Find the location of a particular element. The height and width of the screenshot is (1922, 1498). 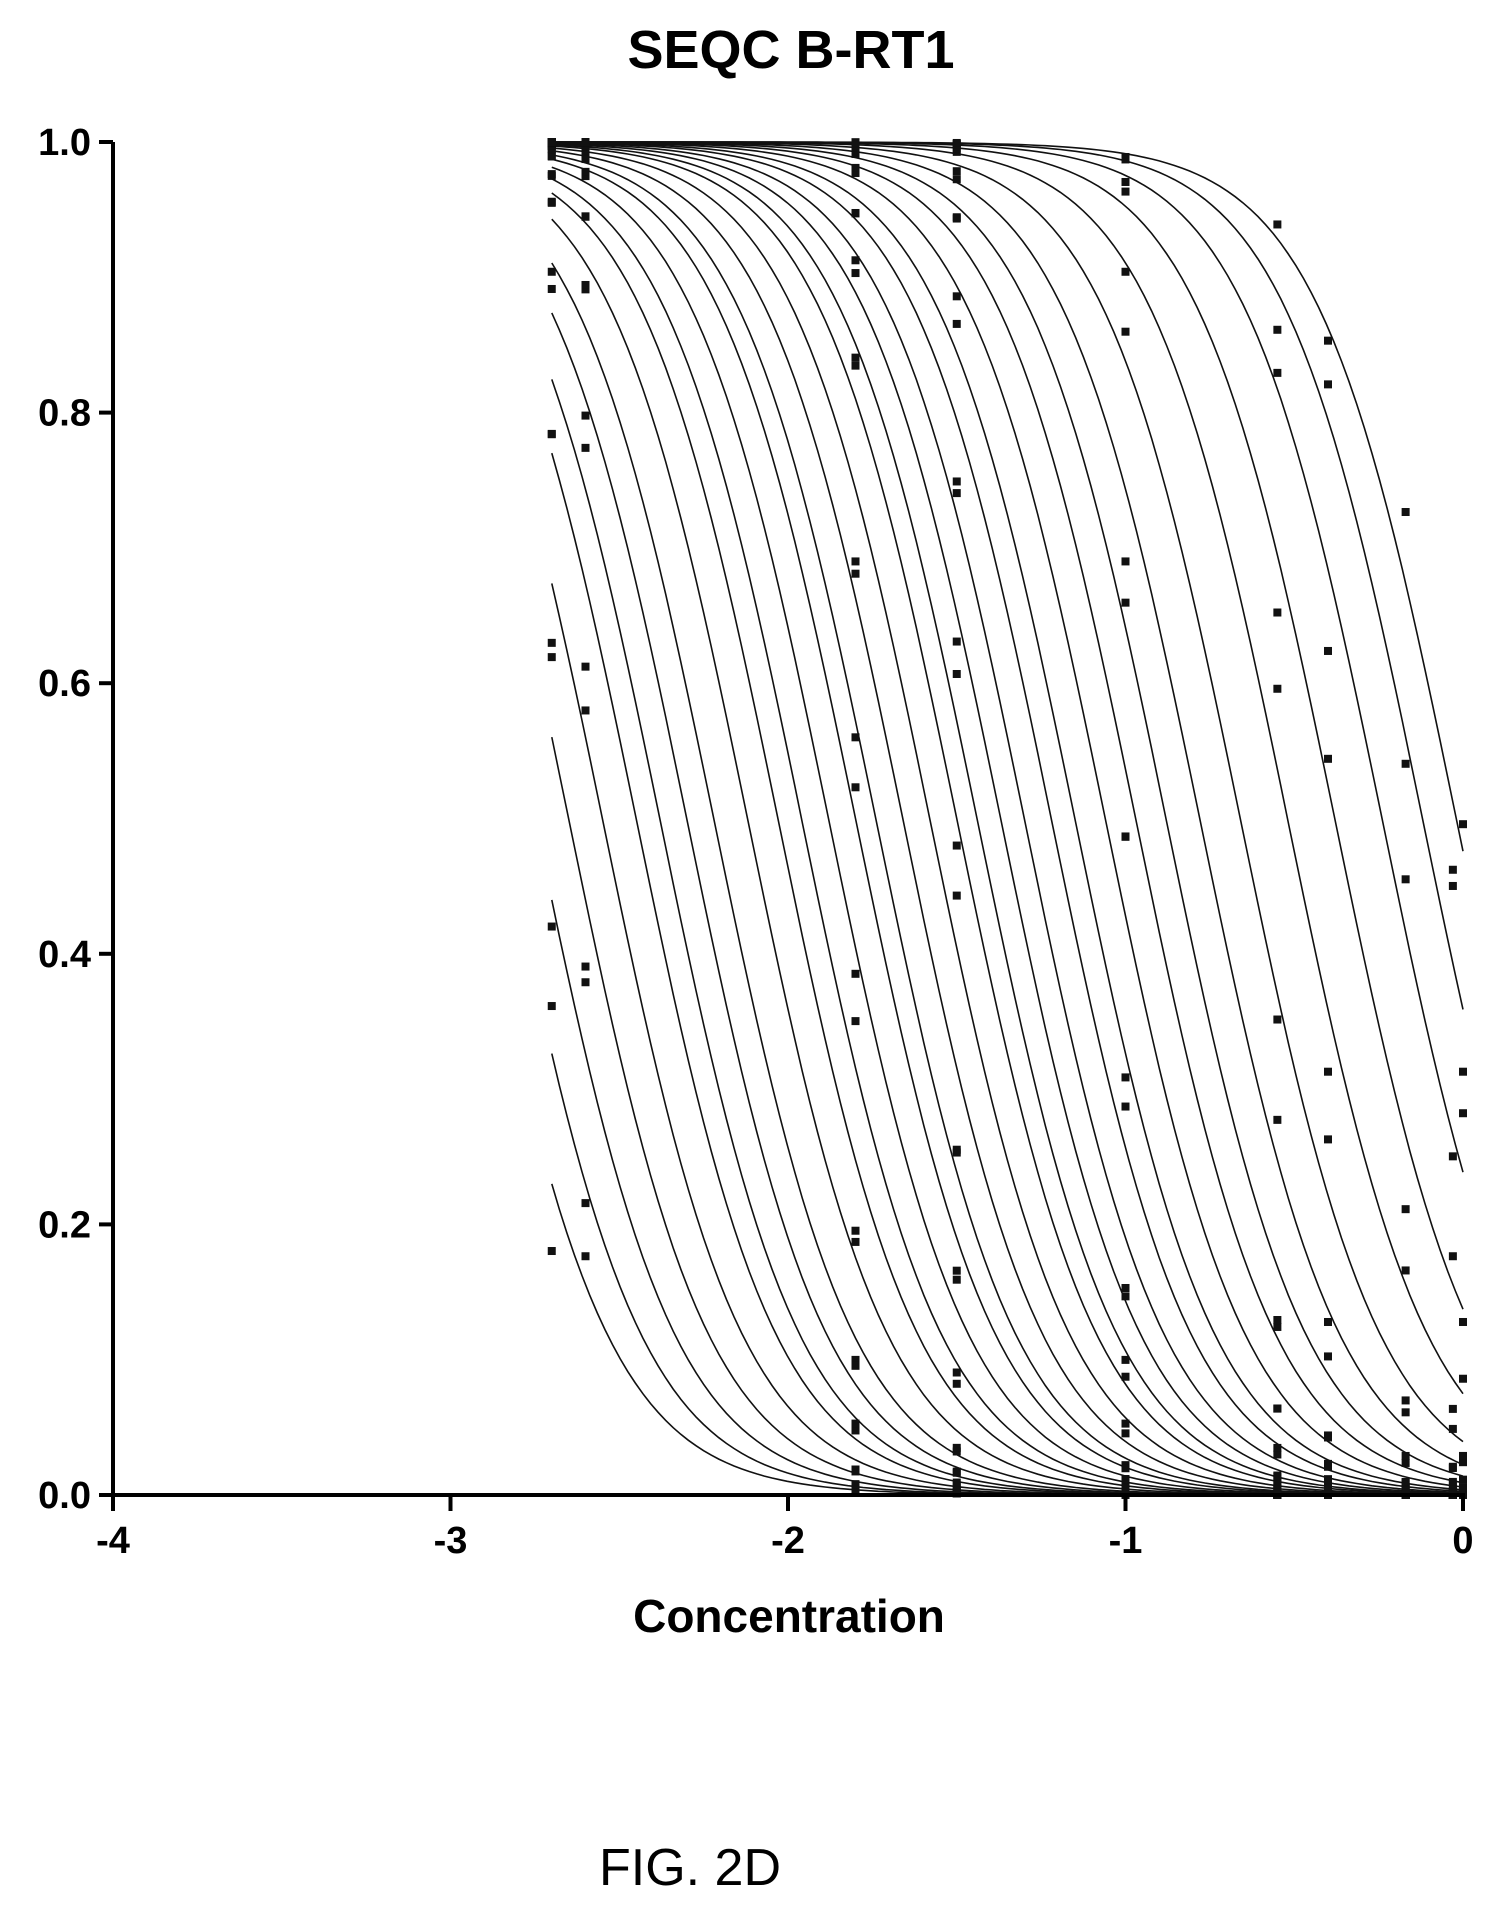

x-tick-label: -4 is located at coordinates (113, 1541).